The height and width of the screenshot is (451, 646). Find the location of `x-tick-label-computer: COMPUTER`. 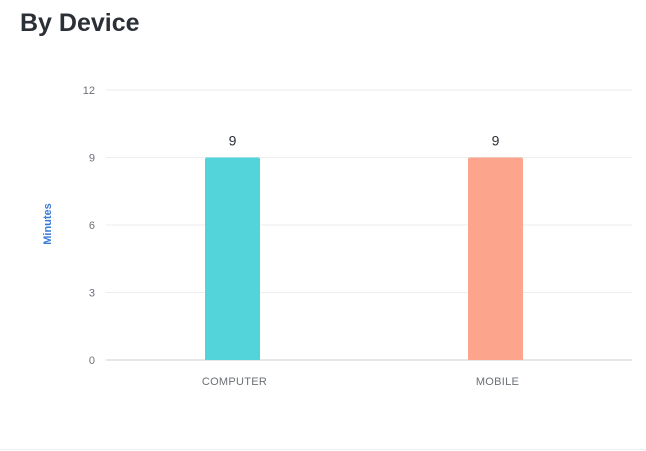

x-tick-label-computer: COMPUTER is located at coordinates (234, 382).